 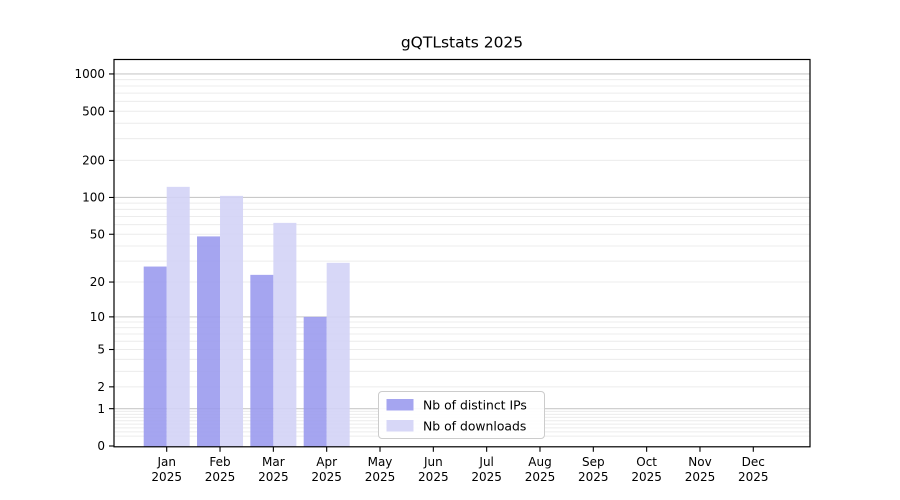 What do you see at coordinates (209, 341) in the screenshot?
I see `bar-feb-ips` at bounding box center [209, 341].